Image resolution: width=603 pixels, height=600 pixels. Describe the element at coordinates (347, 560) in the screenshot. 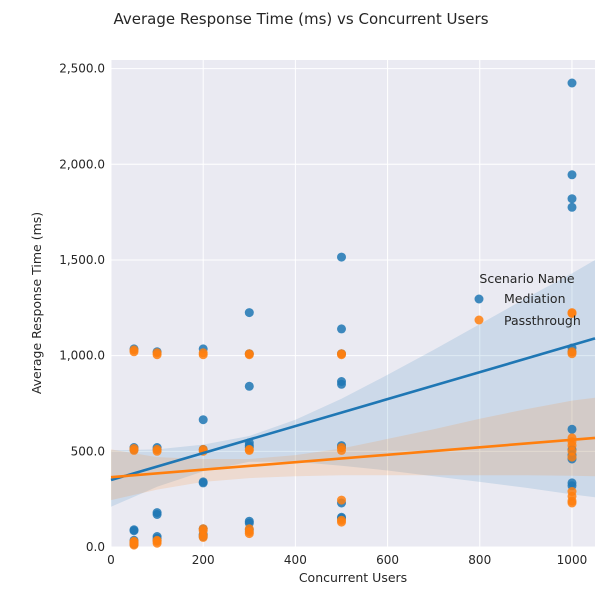

I see `x-axis-ticks: 0 200 400 600 800 1000` at that location.